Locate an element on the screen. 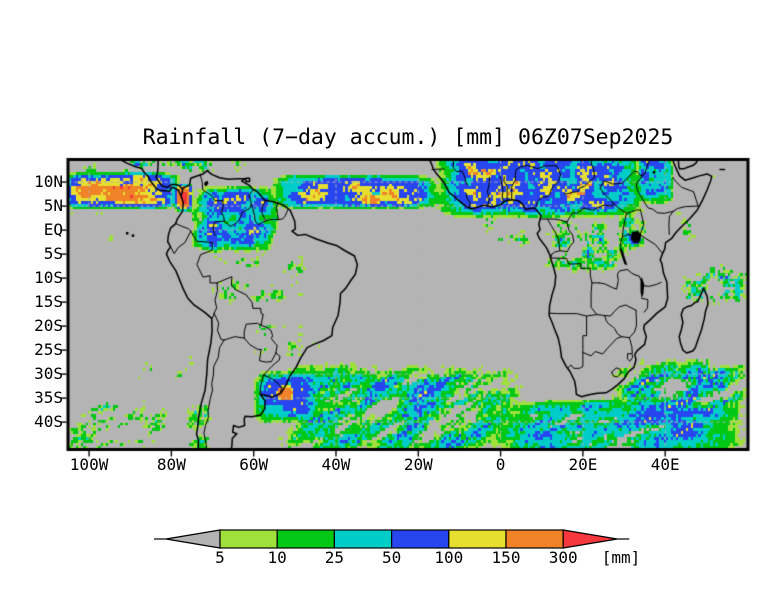  y-tick-label-EQ: EQ is located at coordinates (53, 230).